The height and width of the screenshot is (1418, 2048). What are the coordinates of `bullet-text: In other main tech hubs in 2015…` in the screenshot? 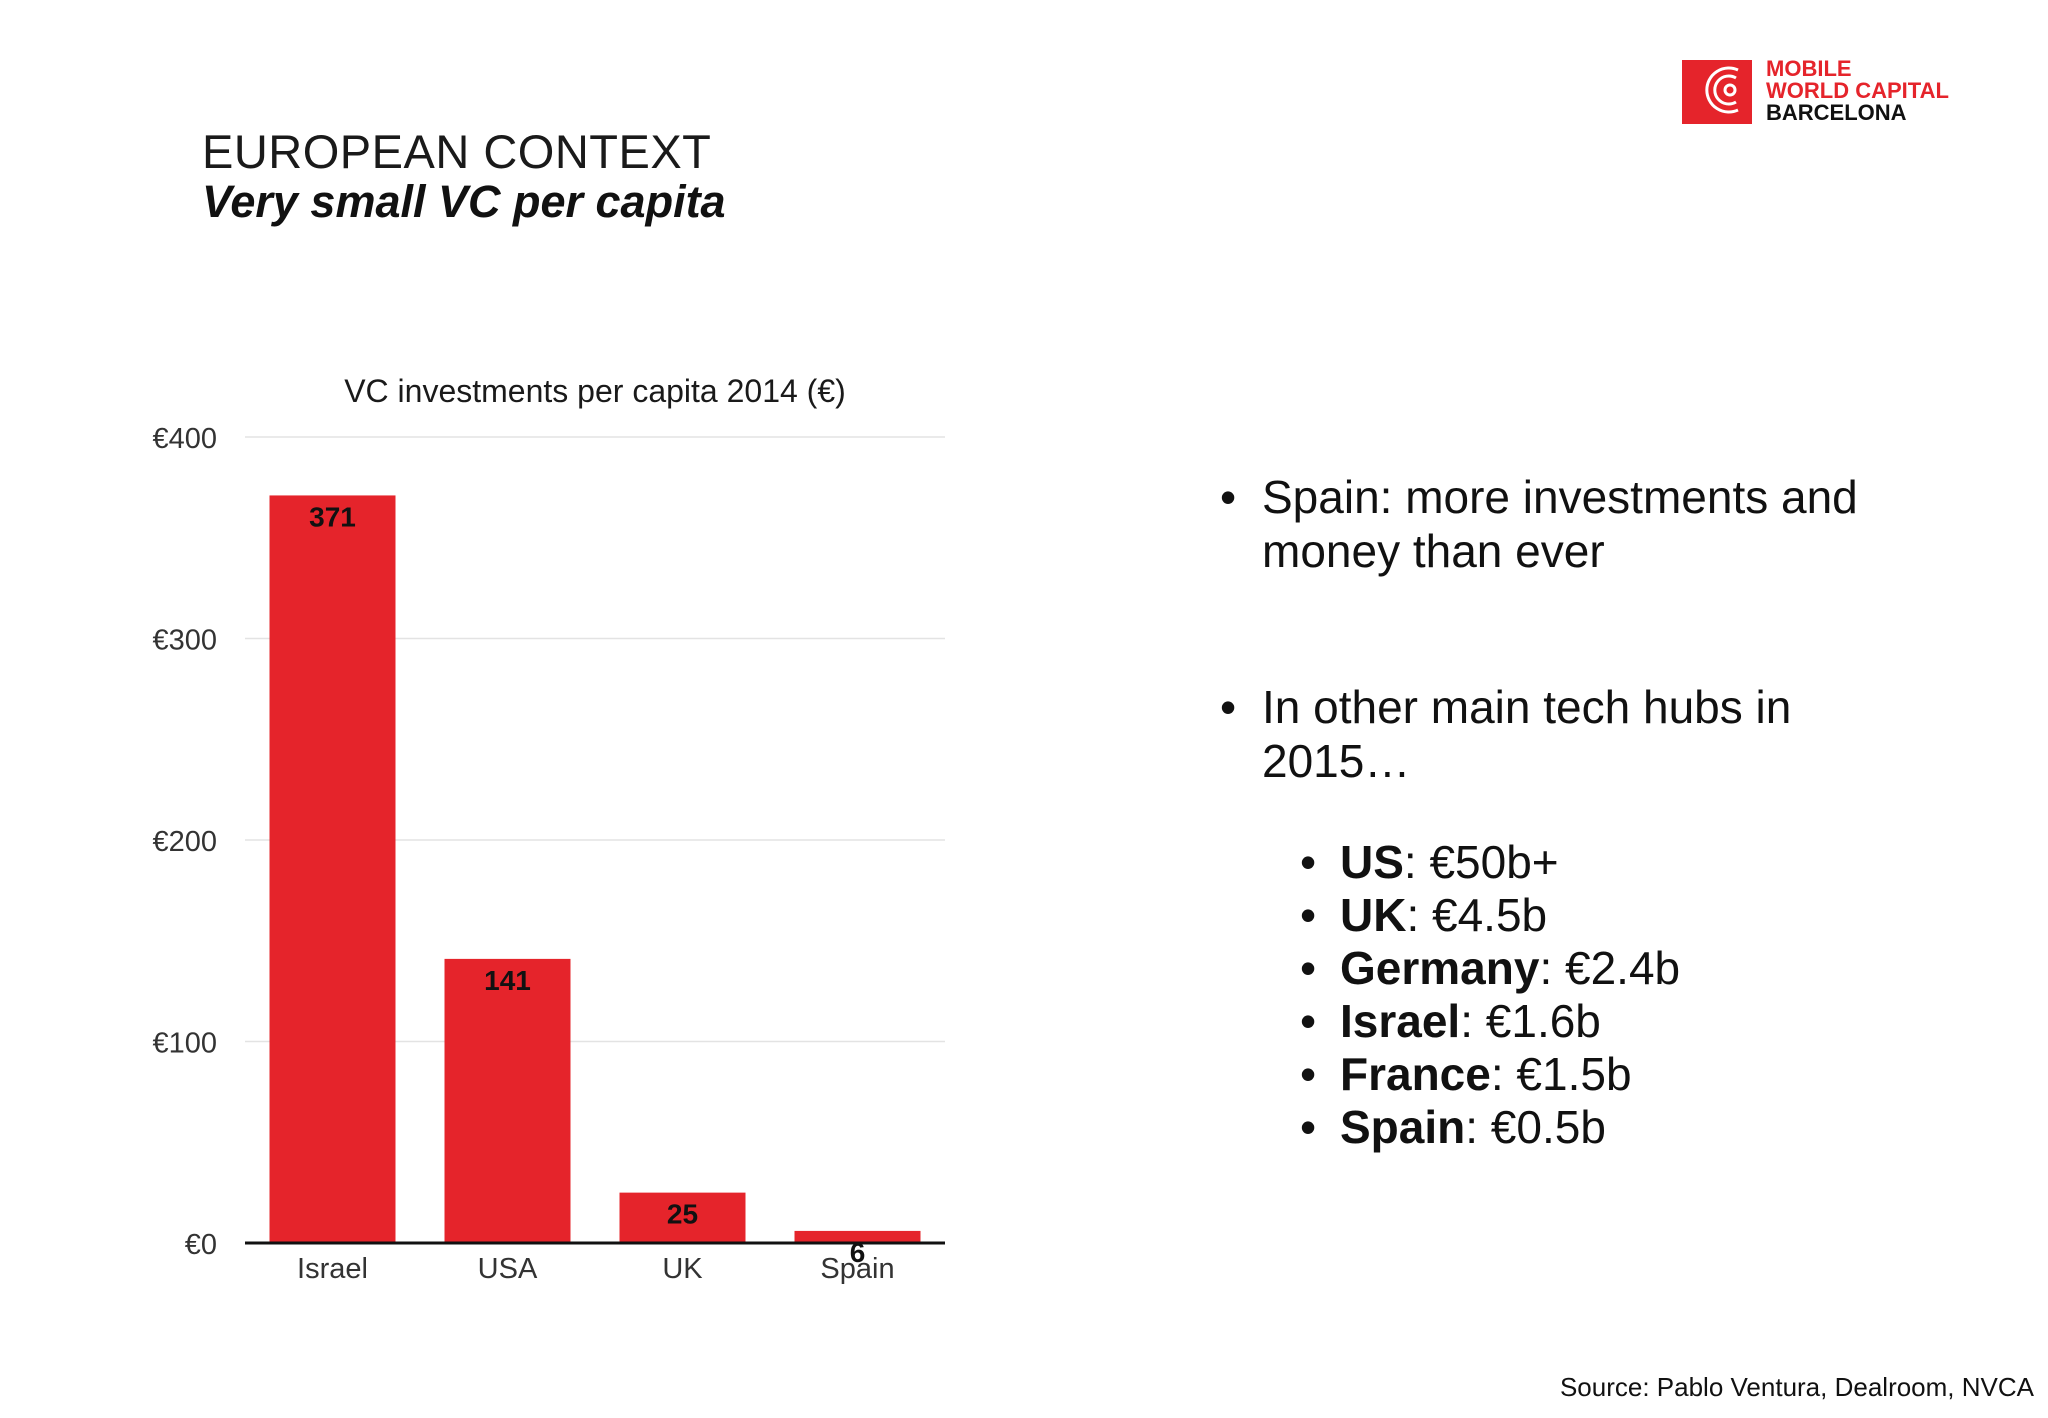 It's located at (1527, 734).